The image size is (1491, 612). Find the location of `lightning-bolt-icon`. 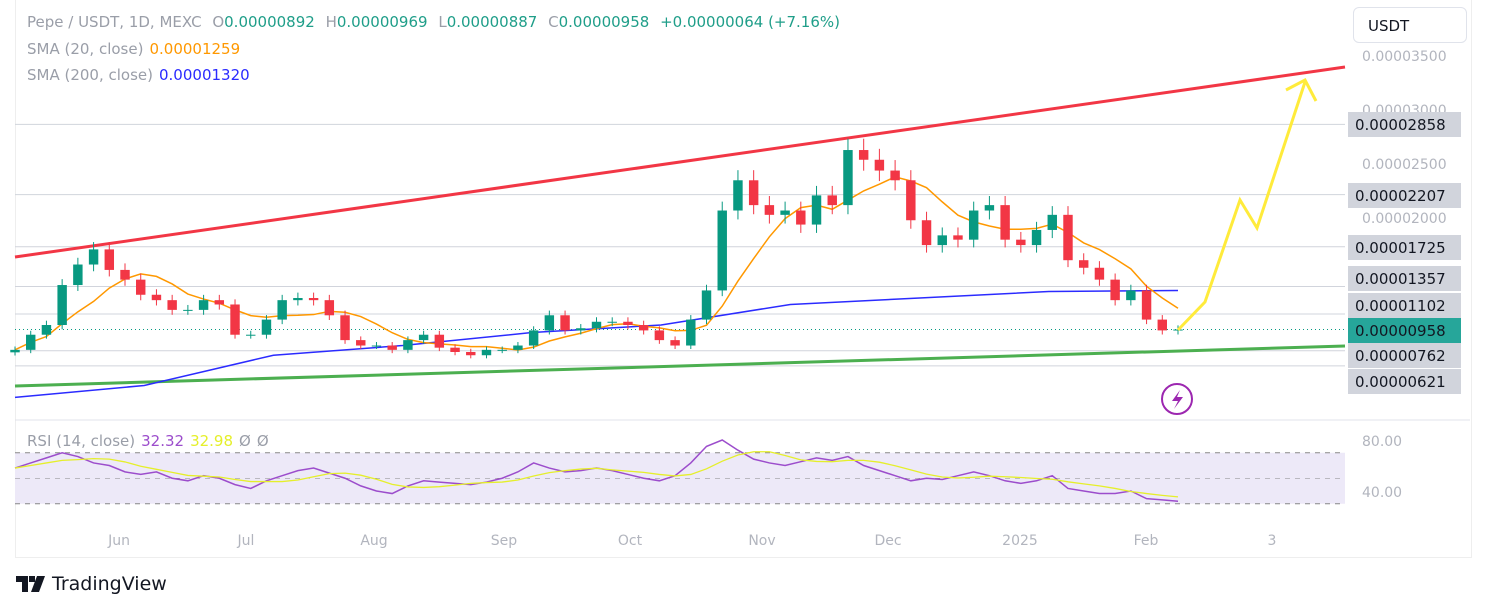

lightning-bolt-icon is located at coordinates (1177, 399).